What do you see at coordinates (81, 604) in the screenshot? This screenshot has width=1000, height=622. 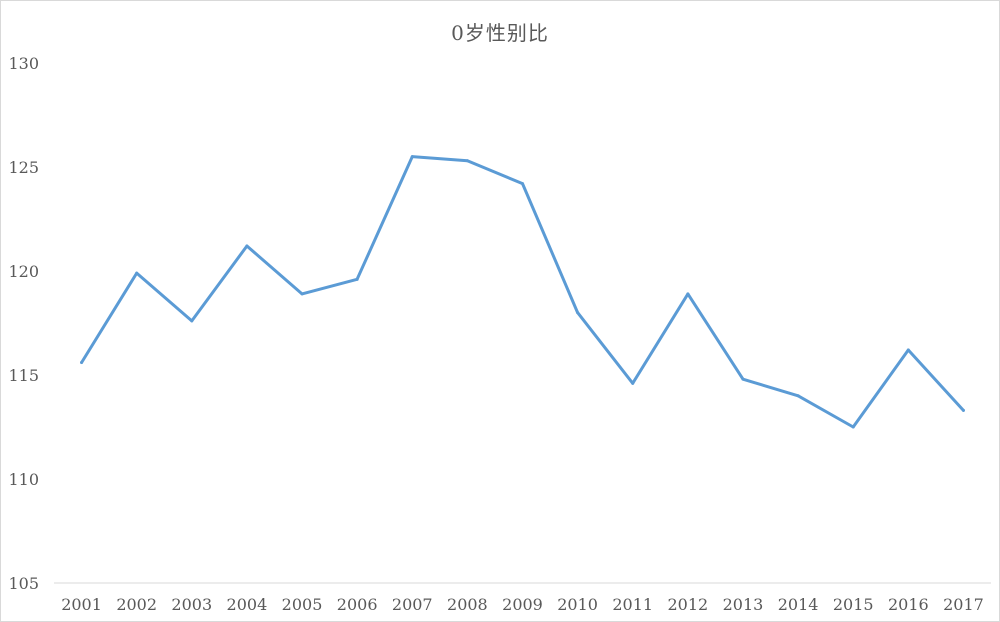 I see `x-tick-label: 2001` at bounding box center [81, 604].